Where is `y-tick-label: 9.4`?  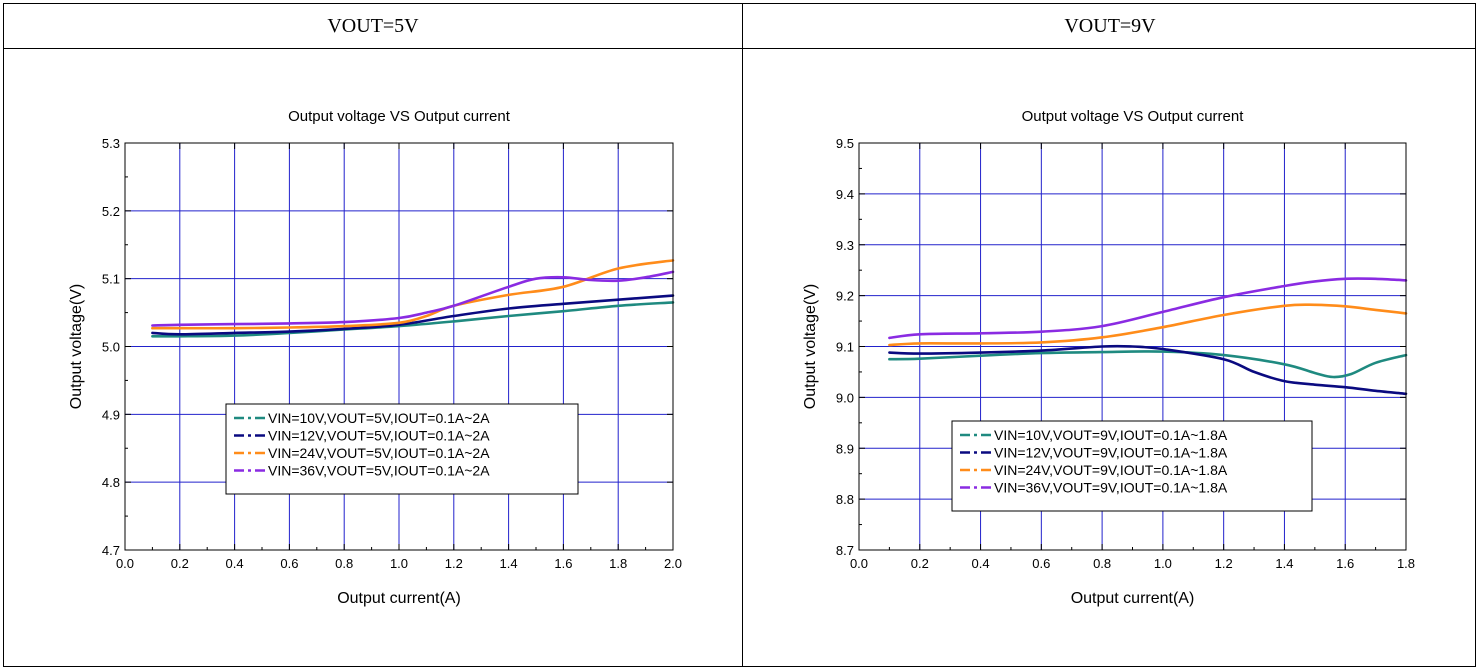
y-tick-label: 9.4 is located at coordinates (845, 194).